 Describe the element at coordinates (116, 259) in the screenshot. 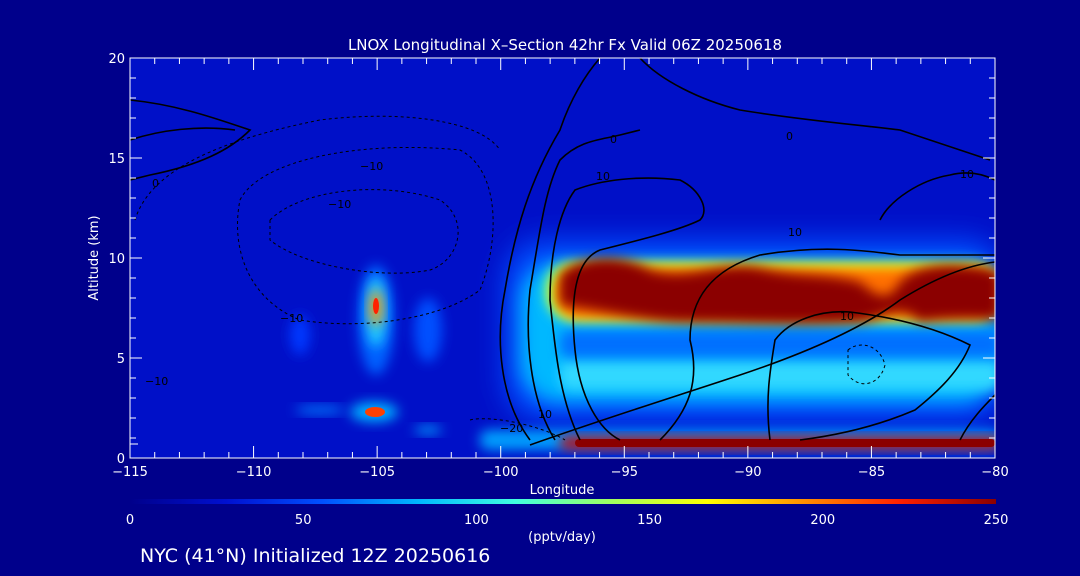

I see `y-tick-label: 10` at that location.